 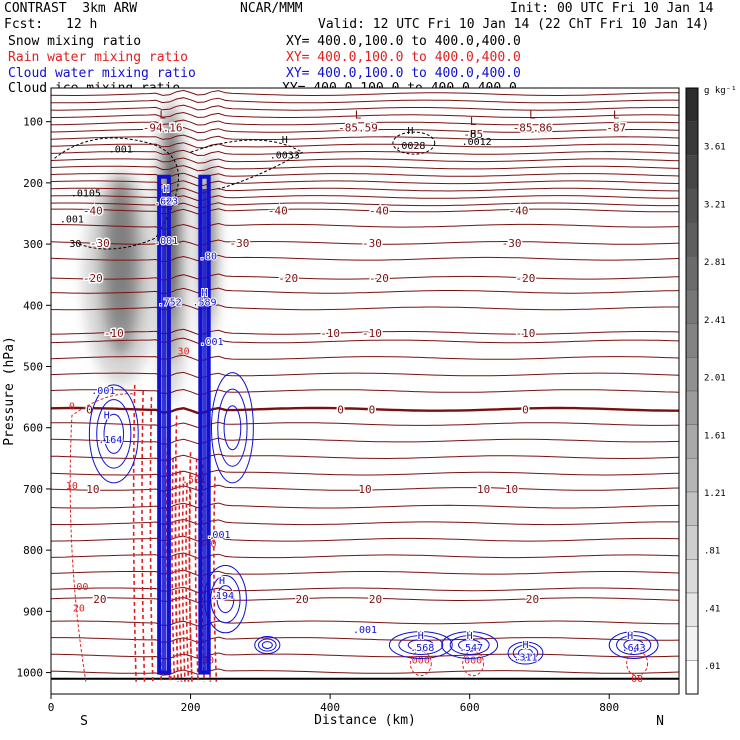 I want to click on rain-contour-outer, so click(x=102, y=537).